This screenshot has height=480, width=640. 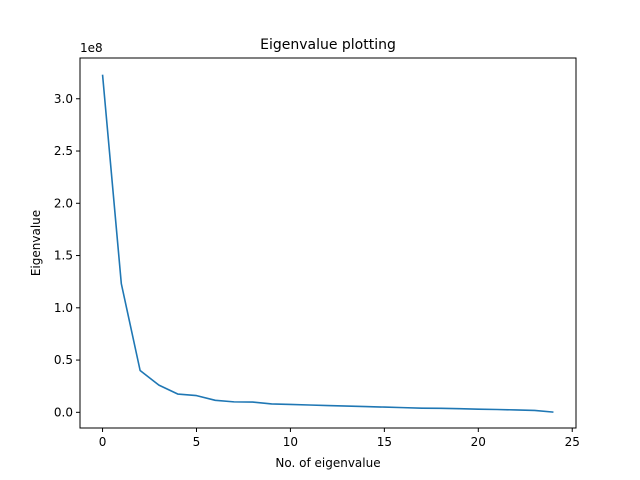 What do you see at coordinates (63, 308) in the screenshot?
I see `y-tick-label: 1.0` at bounding box center [63, 308].